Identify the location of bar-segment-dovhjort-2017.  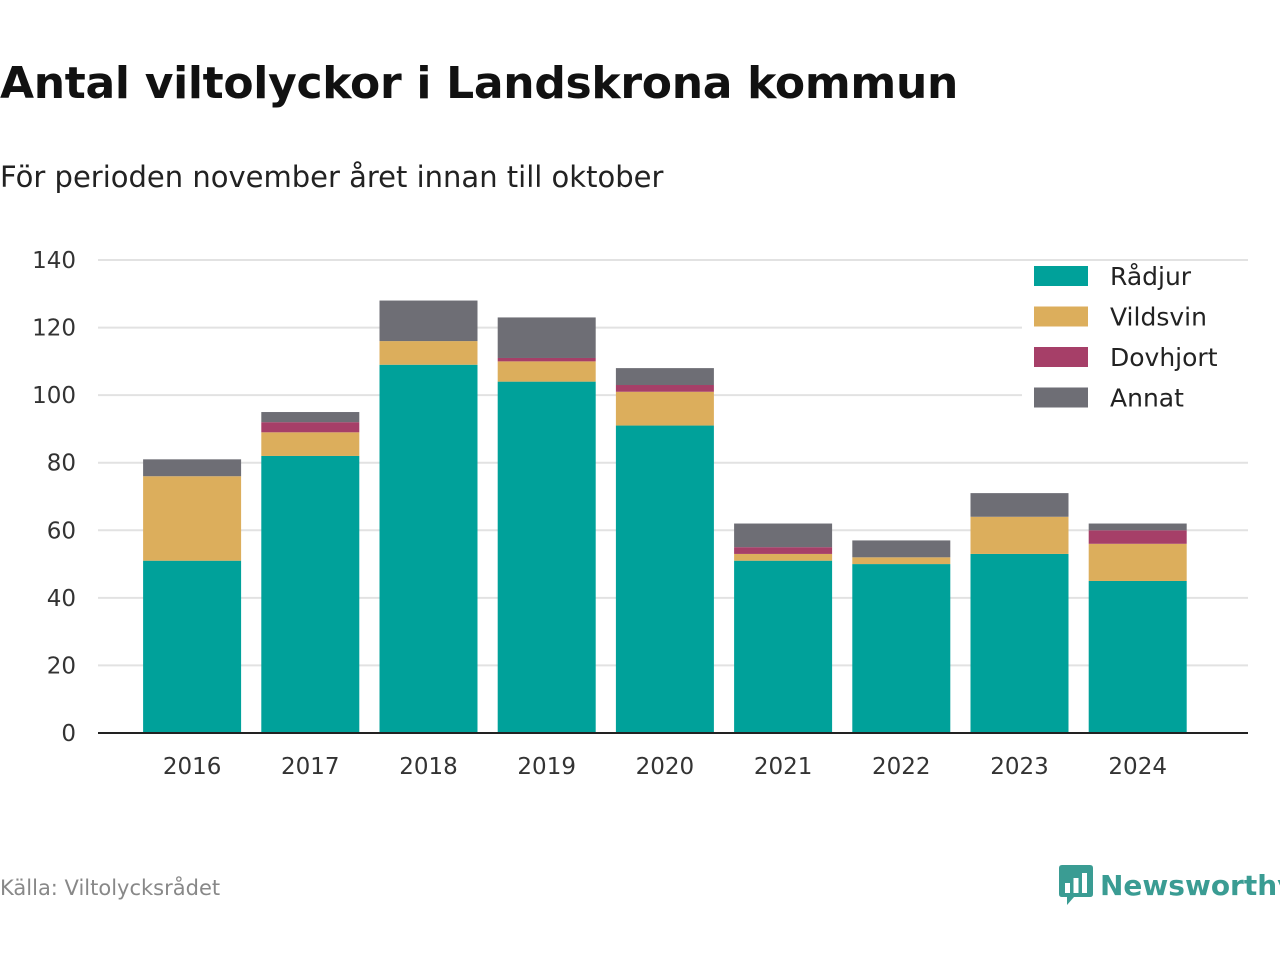
(310, 427).